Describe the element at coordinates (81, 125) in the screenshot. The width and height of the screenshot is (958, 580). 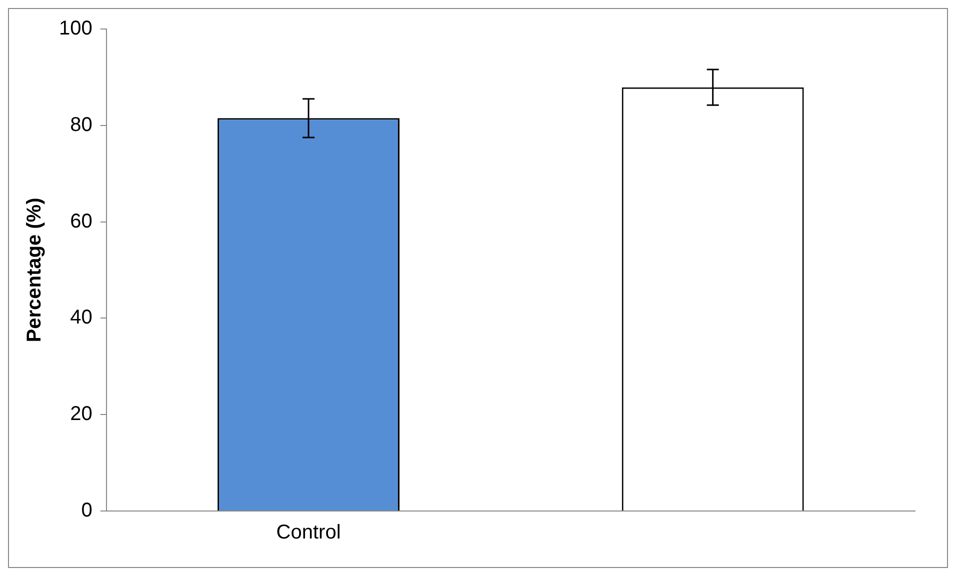
I see `y-tick-label: 80` at that location.